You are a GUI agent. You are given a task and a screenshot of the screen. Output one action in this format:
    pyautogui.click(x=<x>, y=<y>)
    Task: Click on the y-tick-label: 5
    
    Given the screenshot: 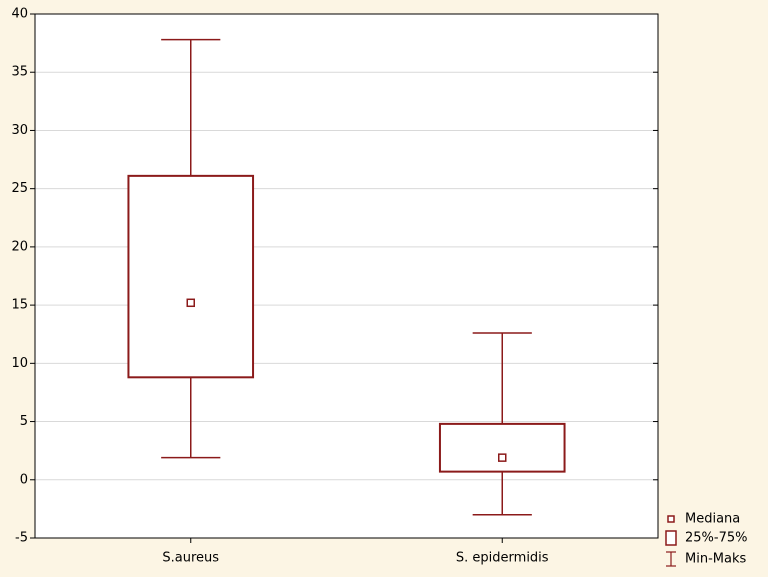 What is the action you would take?
    pyautogui.click(x=24, y=421)
    